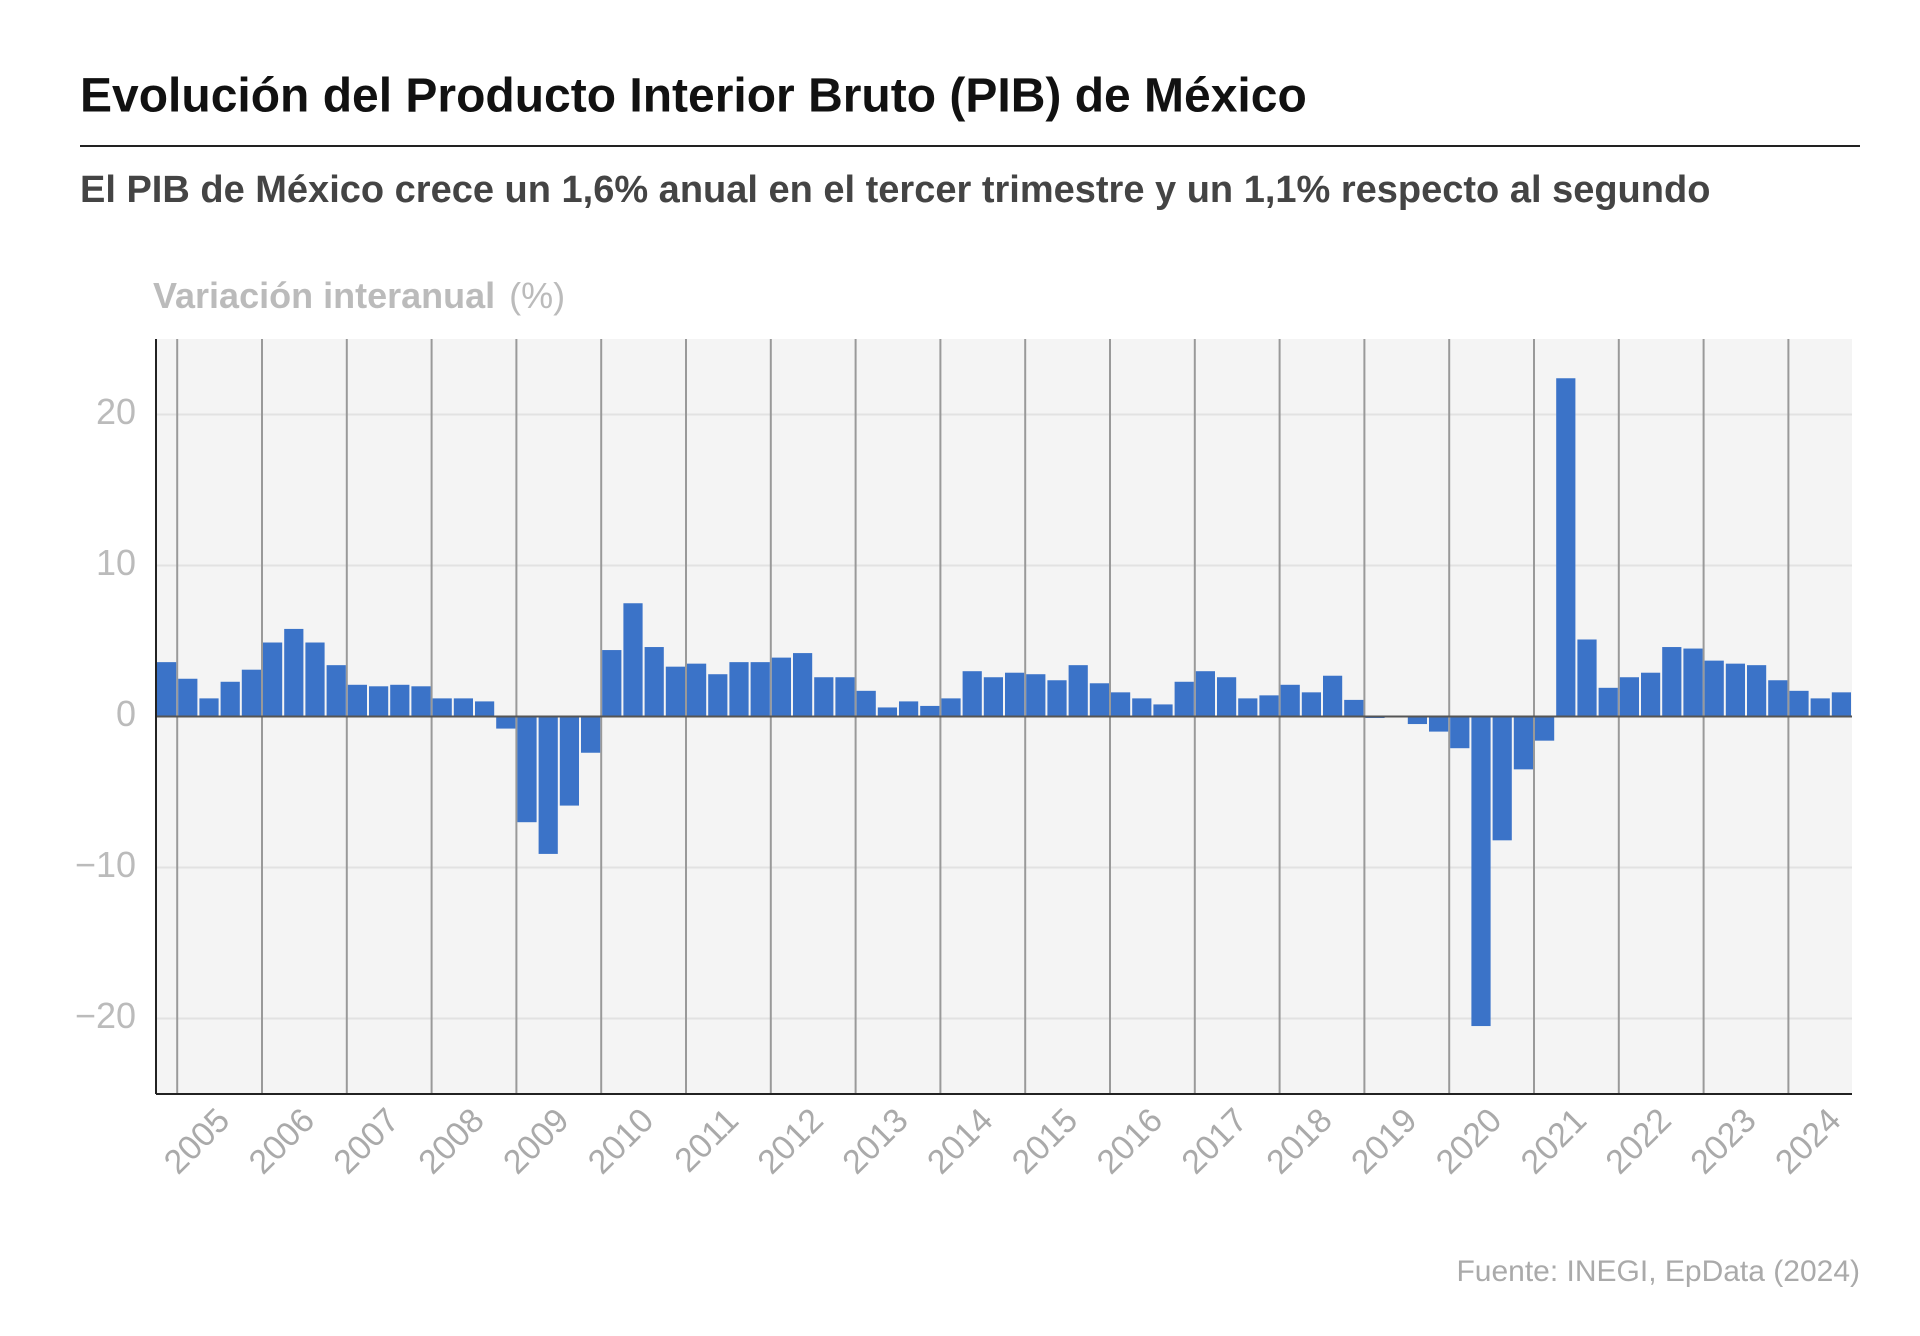  Describe the element at coordinates (197, 1141) in the screenshot. I see `x-tick-label: 2005` at that location.